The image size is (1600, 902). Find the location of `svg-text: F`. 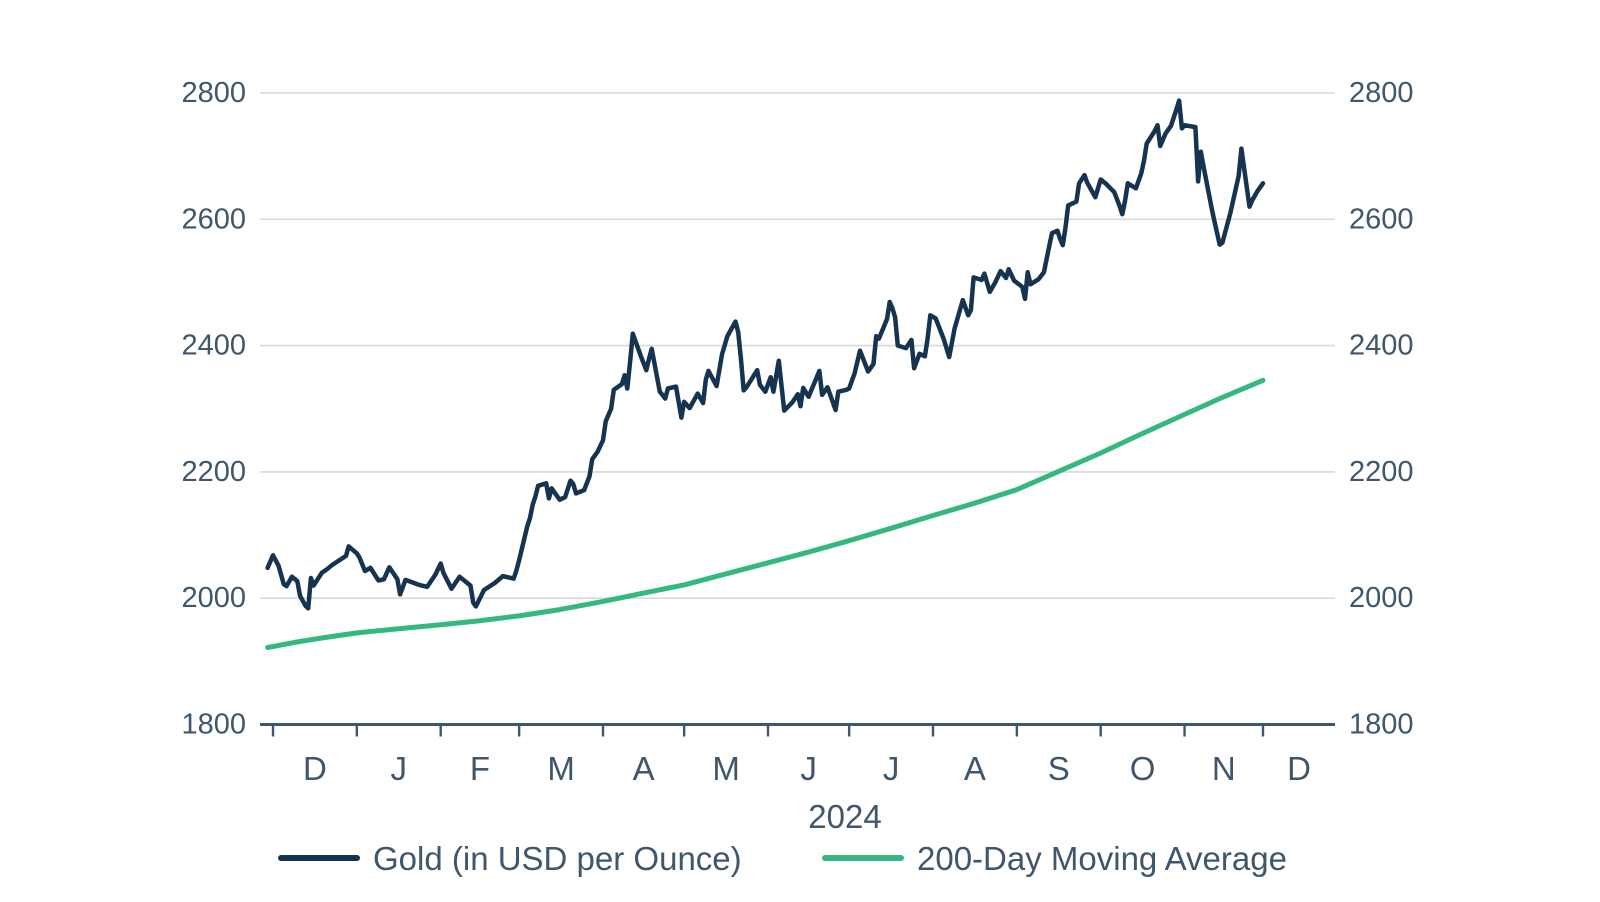

svg-text: F is located at coordinates (480, 768).